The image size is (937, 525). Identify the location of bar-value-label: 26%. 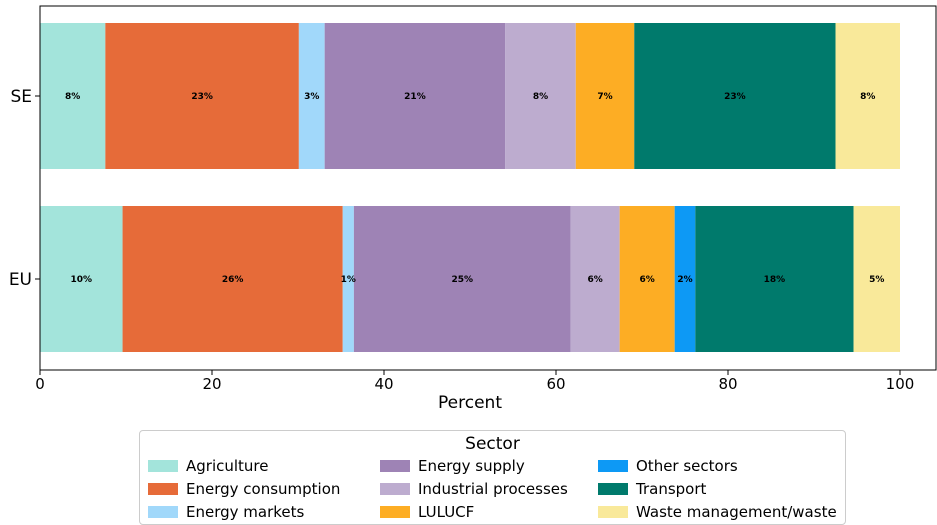
(233, 280).